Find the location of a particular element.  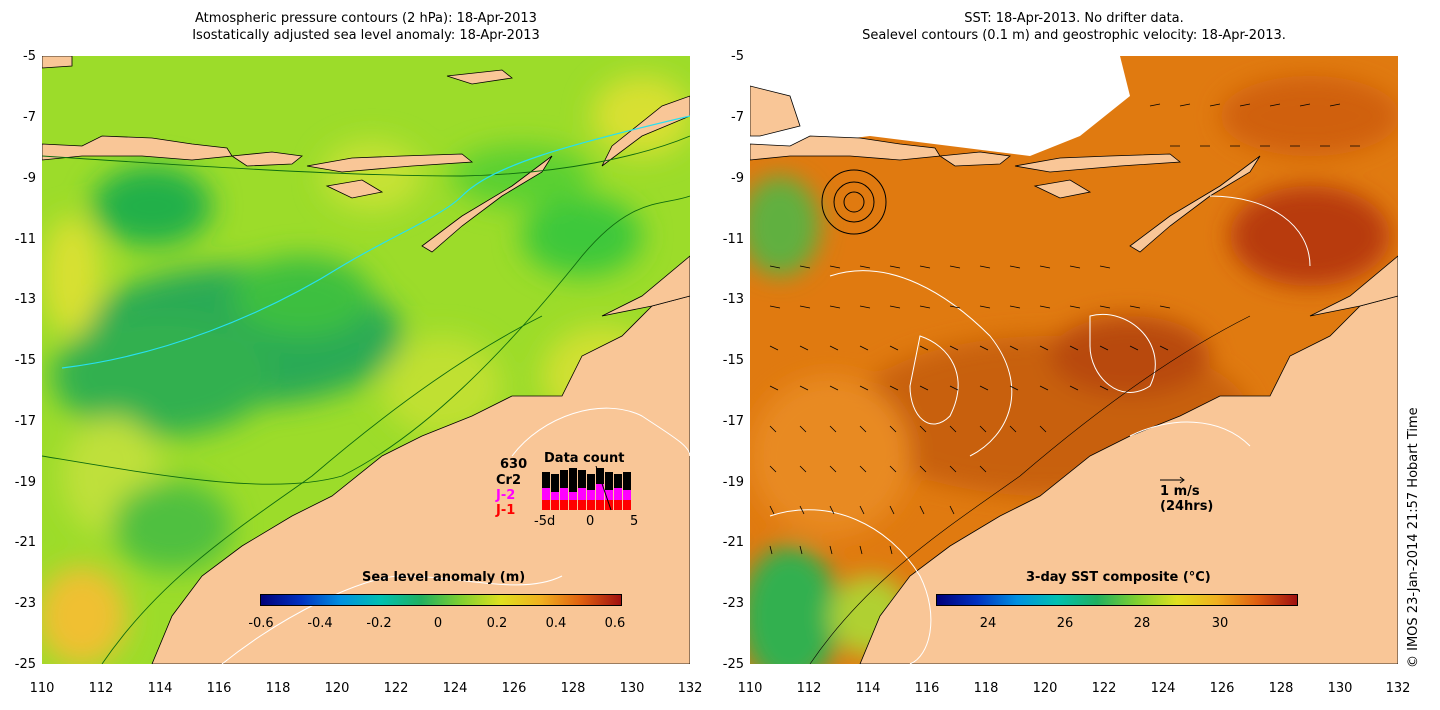

sla-cbar-tick: 0.4 is located at coordinates (556, 623).